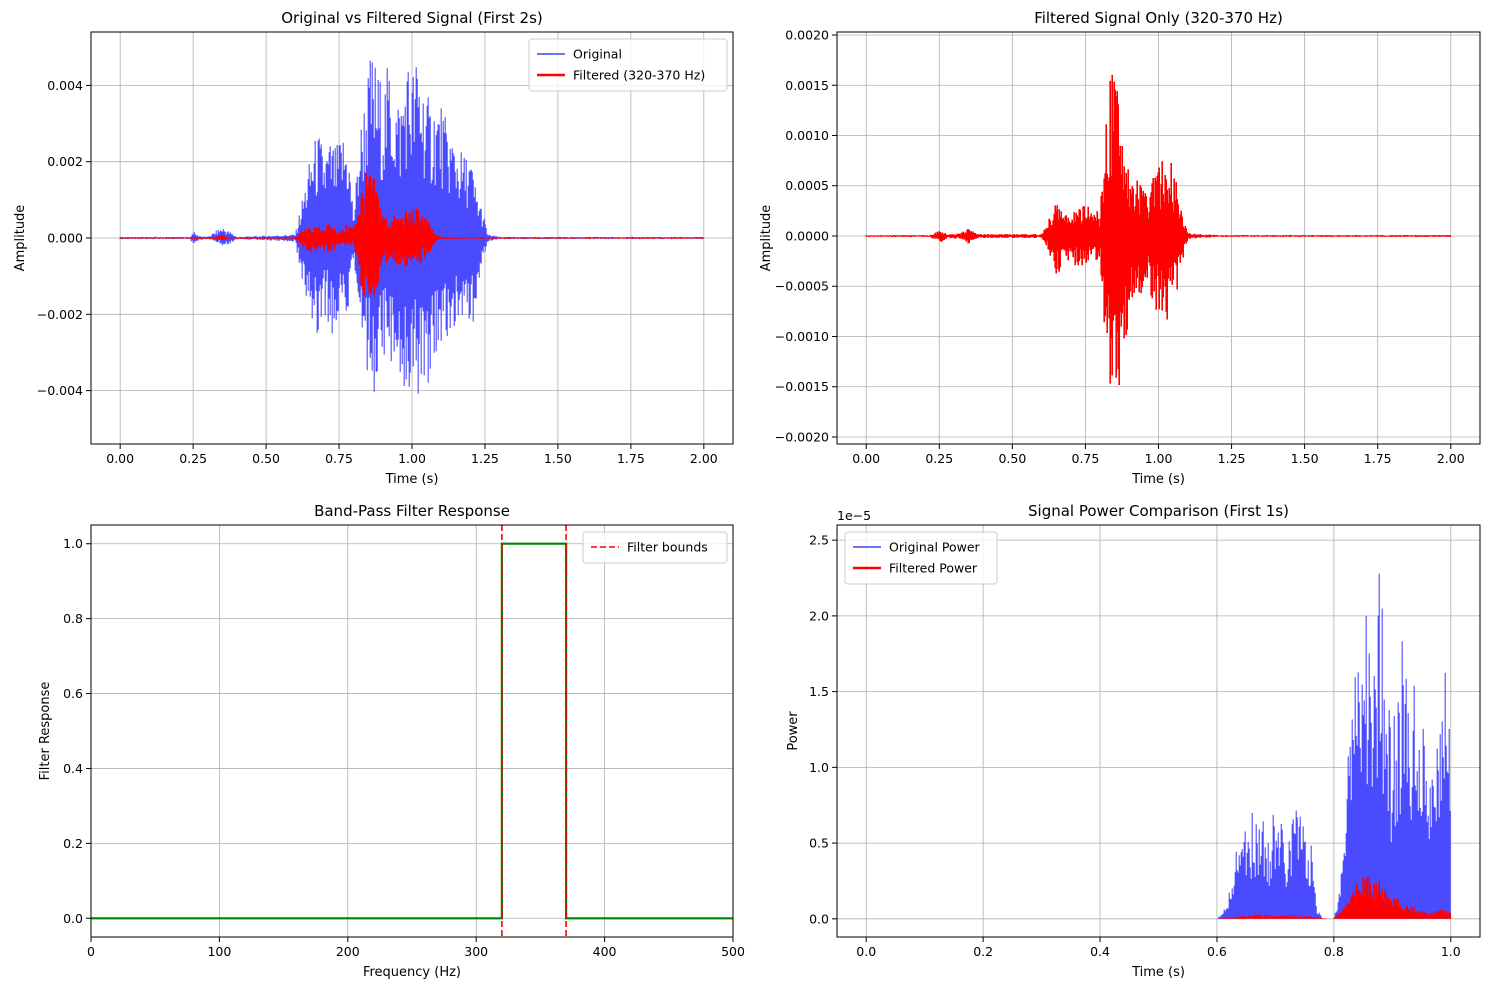 This screenshot has width=1489, height=990. Describe the element at coordinates (412, 511) in the screenshot. I see `chart-title: Band-Pass Filter Response` at that location.